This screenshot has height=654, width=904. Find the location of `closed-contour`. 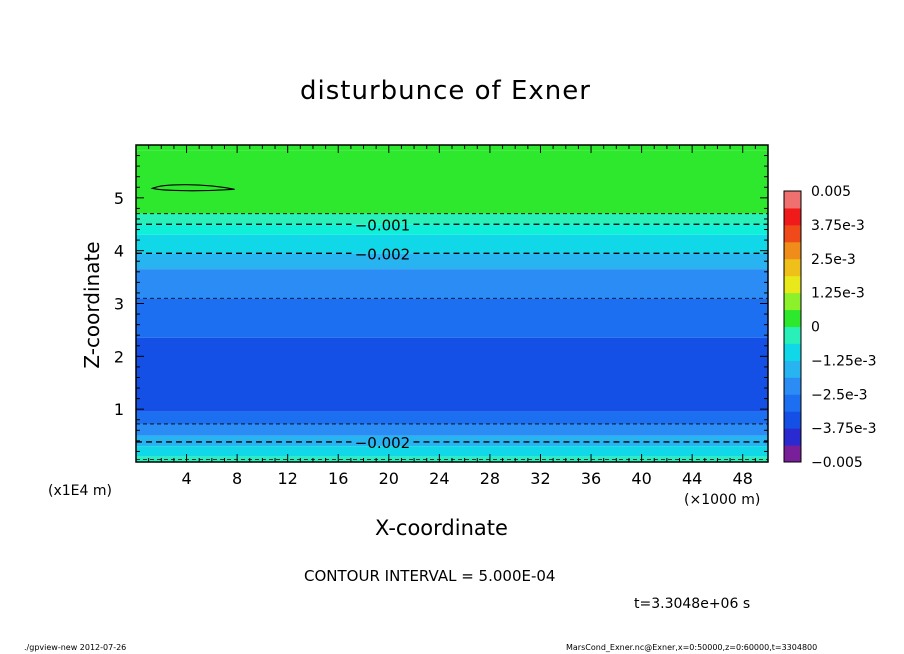

closed-contour is located at coordinates (192, 188).